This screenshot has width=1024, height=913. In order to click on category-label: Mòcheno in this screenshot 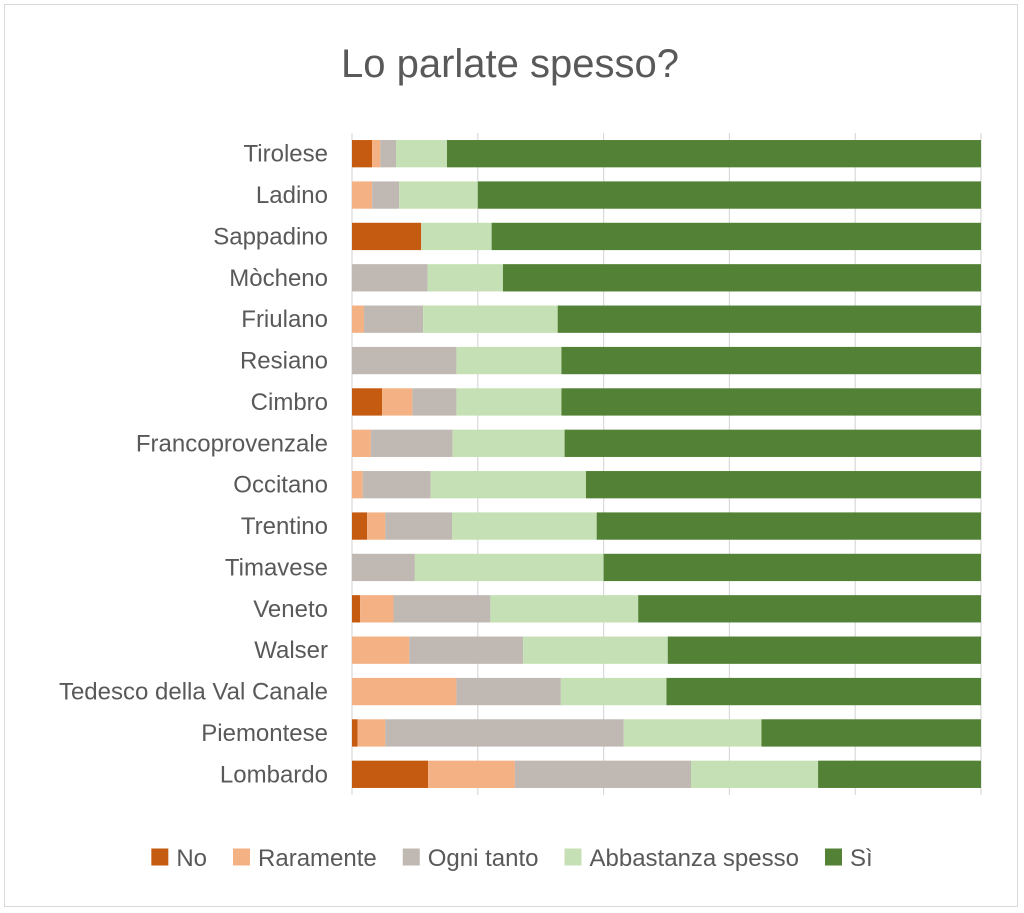, I will do `click(278, 278)`.